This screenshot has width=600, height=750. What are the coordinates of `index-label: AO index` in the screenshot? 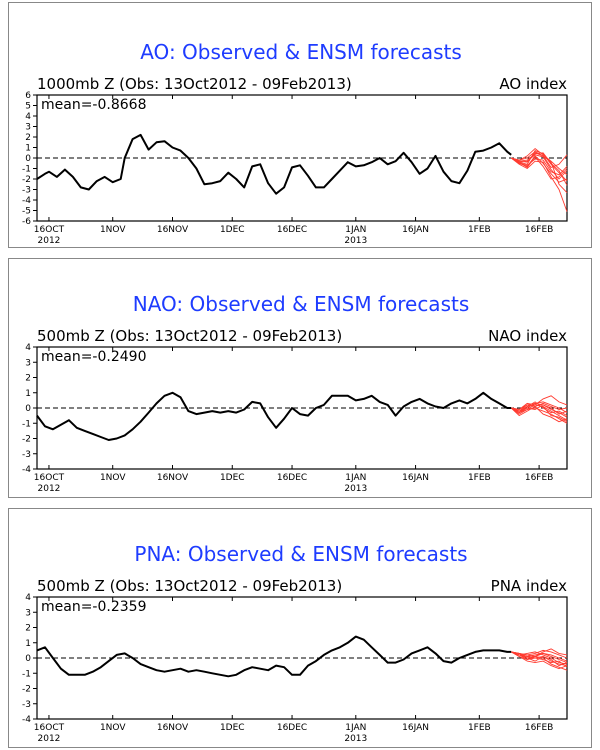 It's located at (533, 84).